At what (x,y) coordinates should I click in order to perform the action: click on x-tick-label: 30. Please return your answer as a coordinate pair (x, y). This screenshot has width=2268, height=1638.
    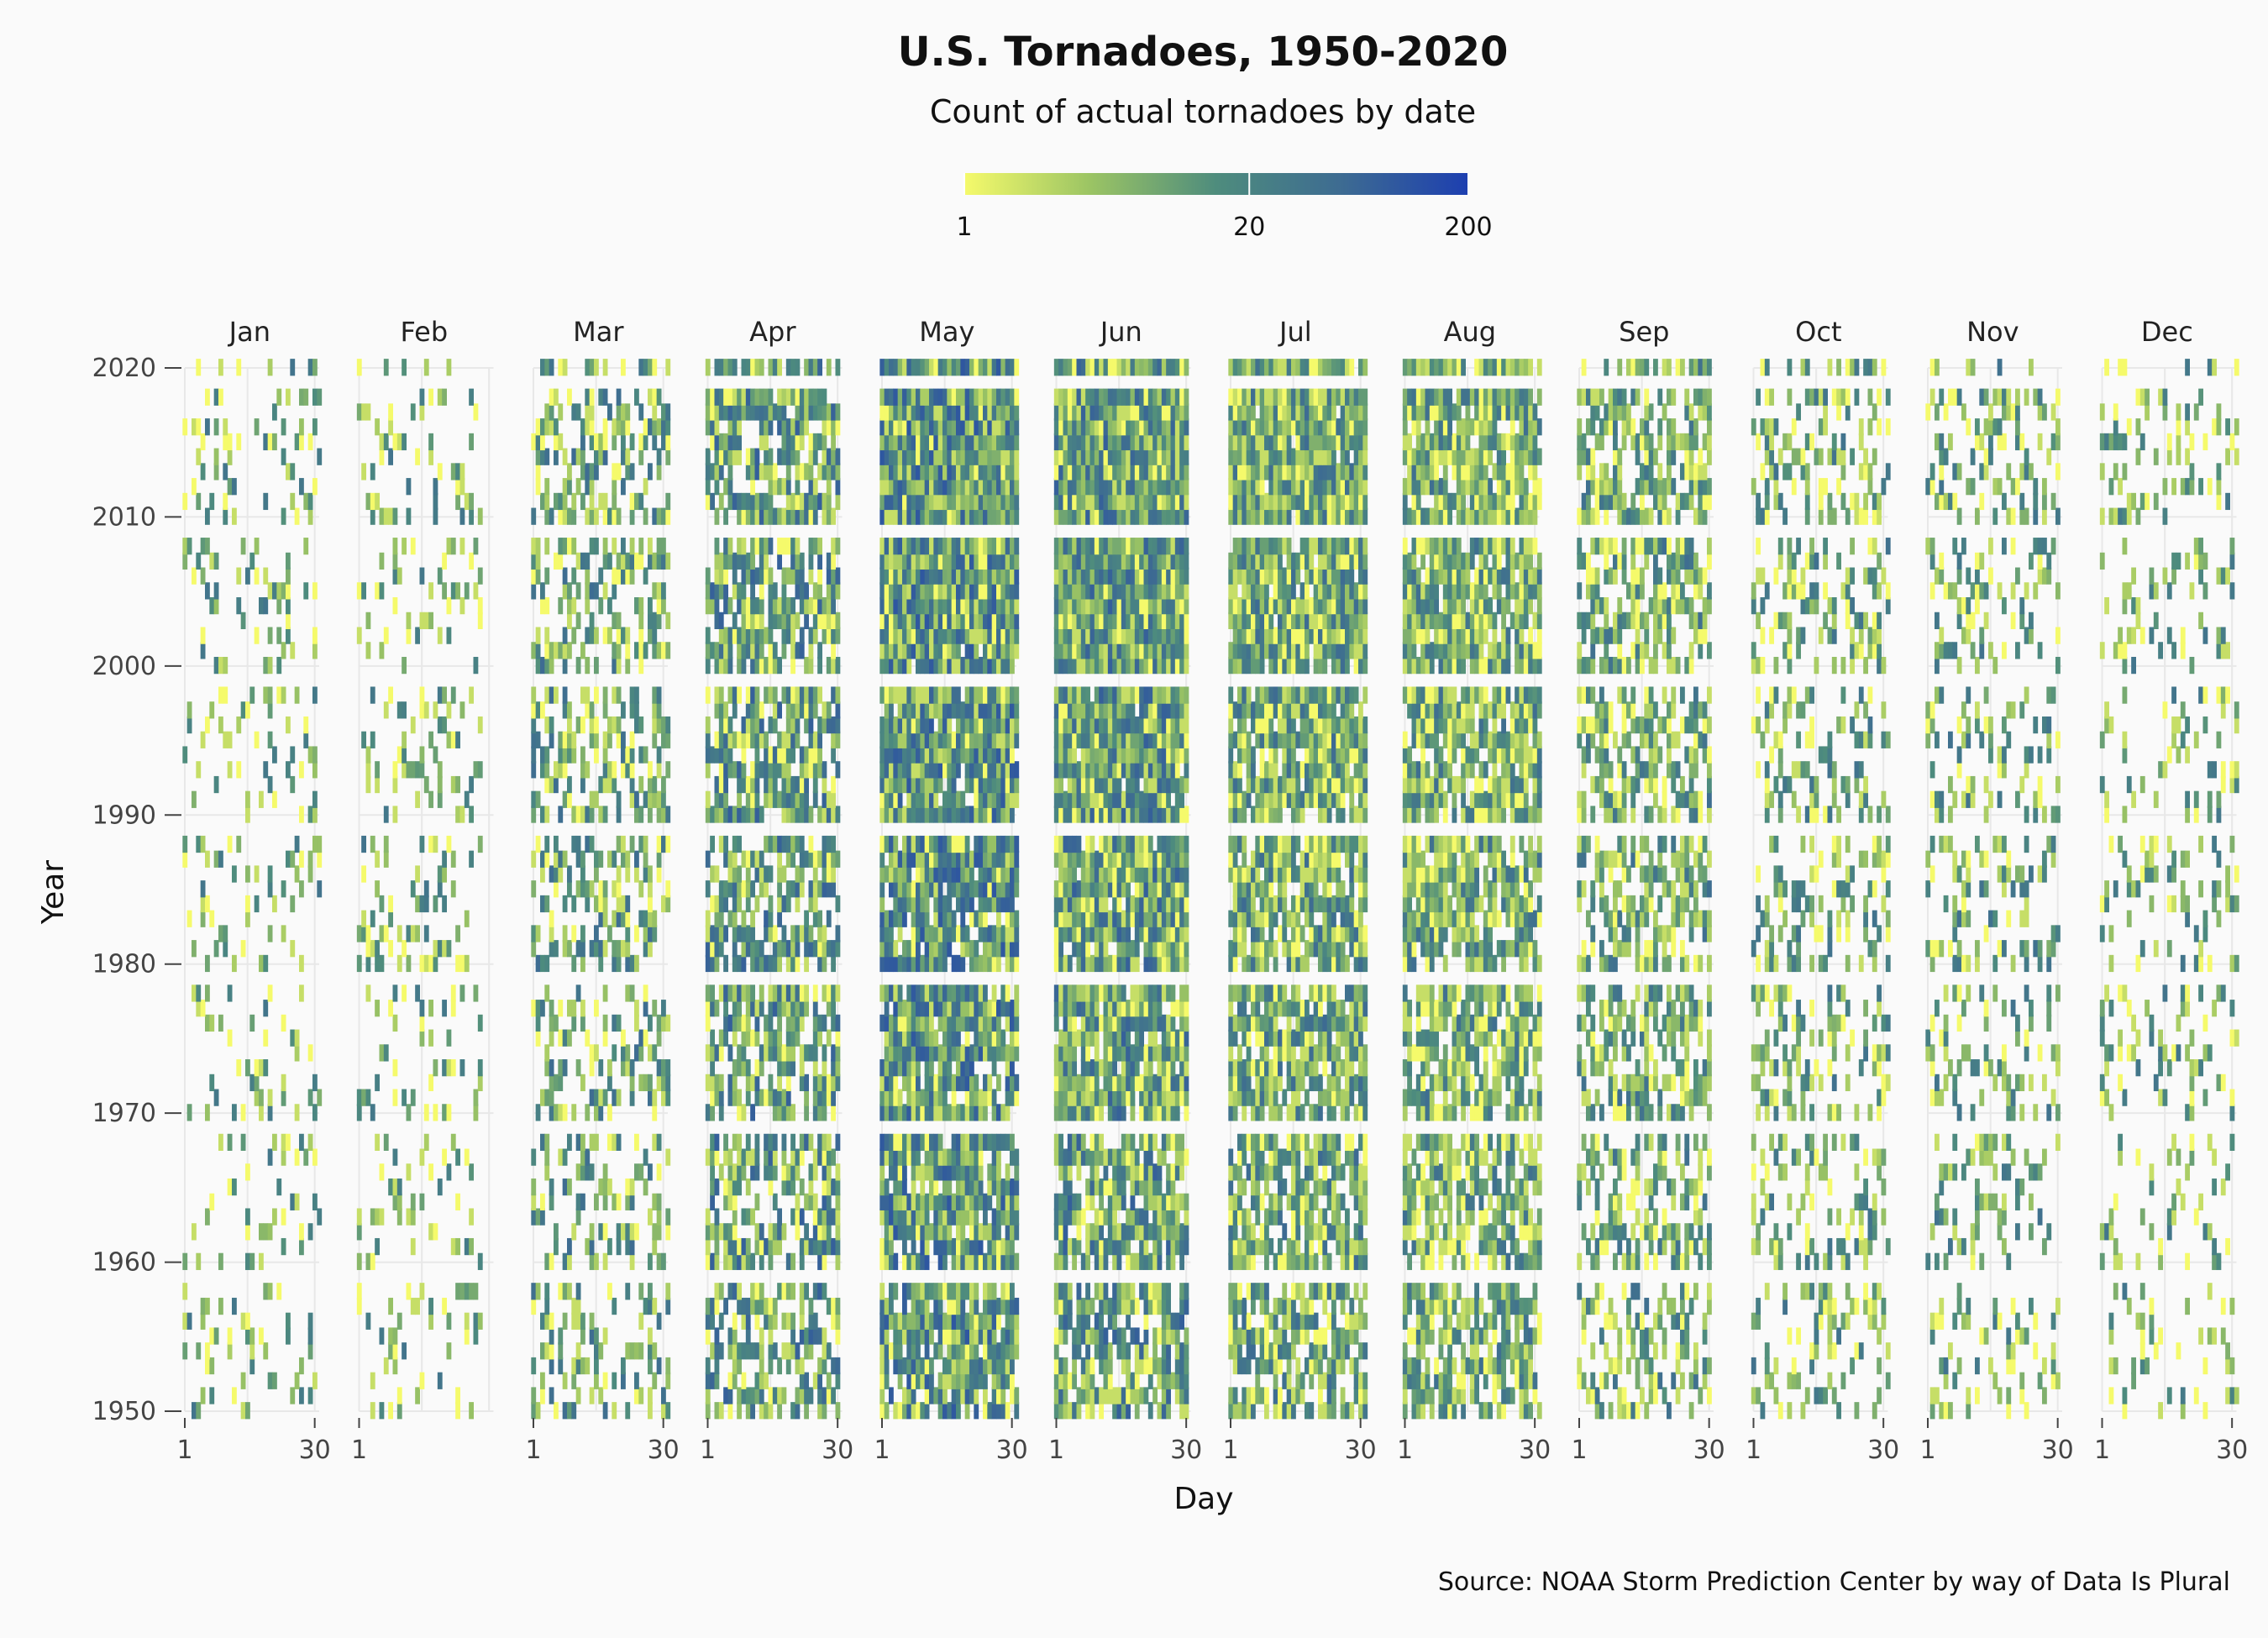
    Looking at the image, I should click on (664, 1450).